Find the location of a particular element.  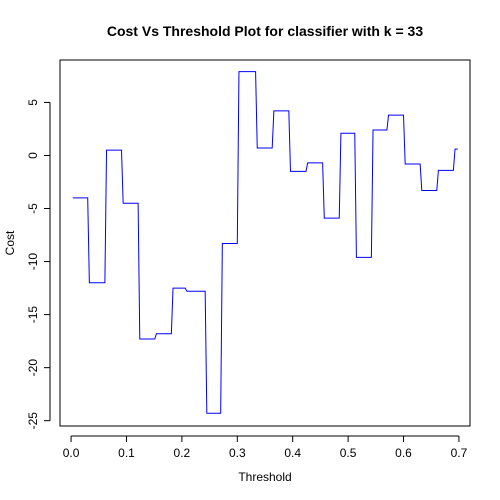

x-tick-label: 0.6 is located at coordinates (403, 453).